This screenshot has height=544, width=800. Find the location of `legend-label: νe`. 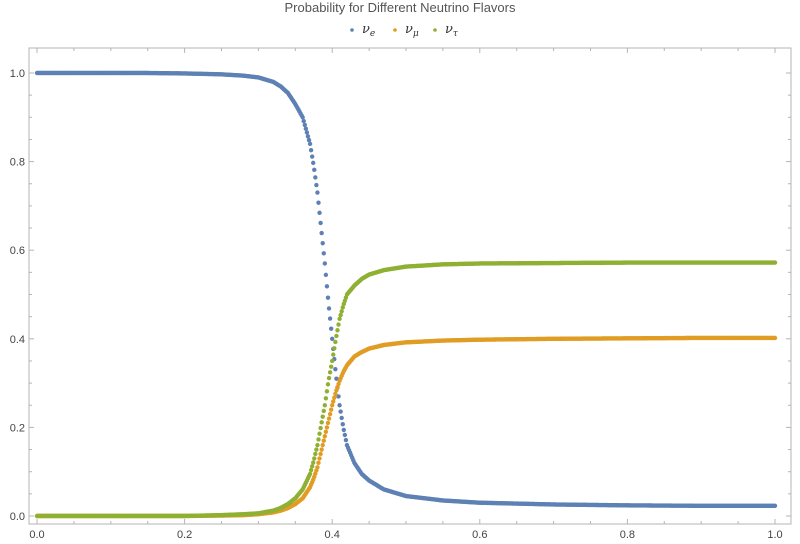

legend-label: νe is located at coordinates (368, 30).